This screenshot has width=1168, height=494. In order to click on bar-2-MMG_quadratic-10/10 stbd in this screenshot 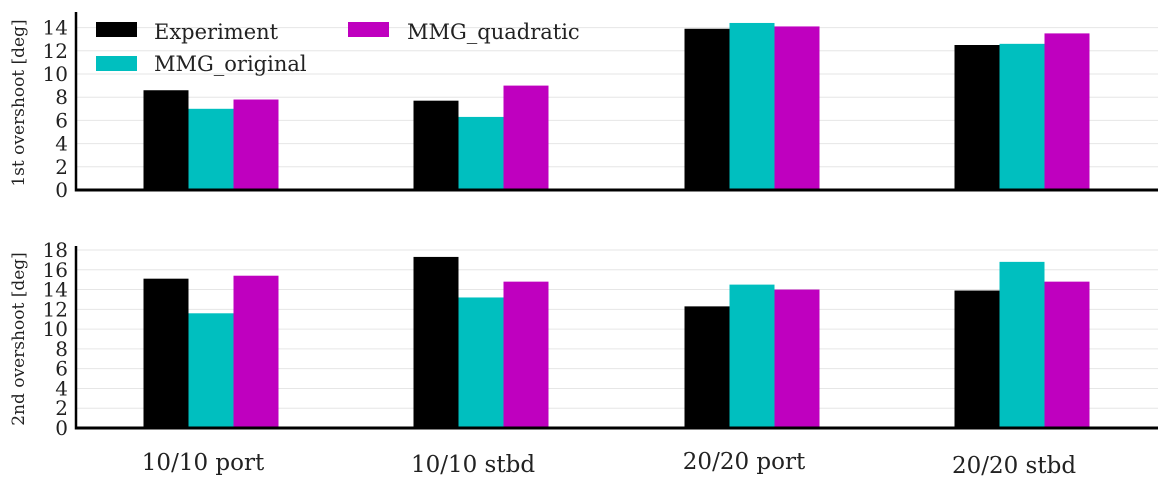, I will do `click(526, 354)`.